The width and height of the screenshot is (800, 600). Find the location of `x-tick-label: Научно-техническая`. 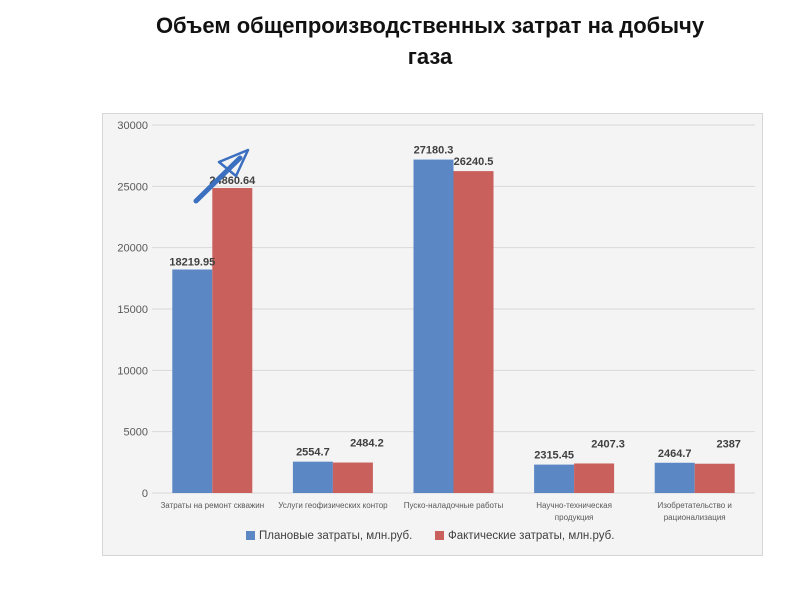

x-tick-label: Научно-техническая is located at coordinates (574, 505).